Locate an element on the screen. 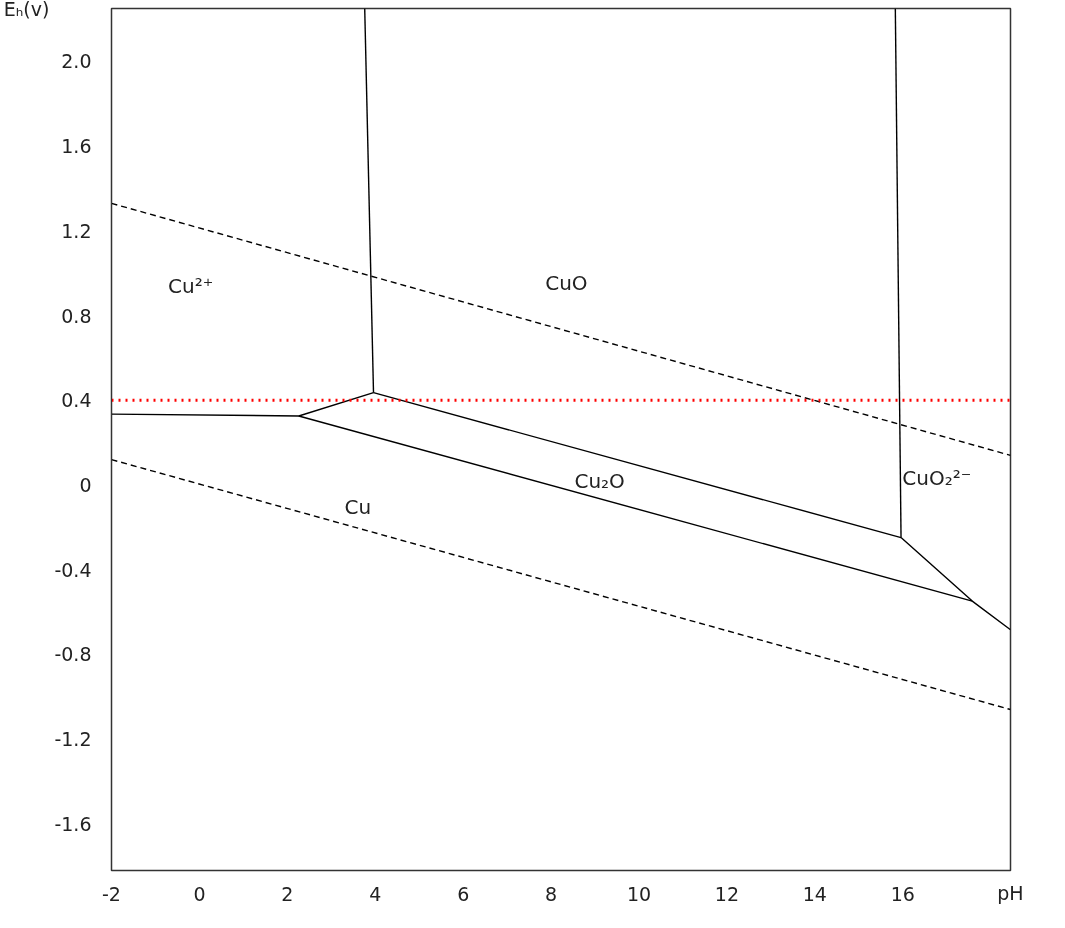 The image size is (1065, 928). annotation: CuO₂²⁻ is located at coordinates (937, 478).